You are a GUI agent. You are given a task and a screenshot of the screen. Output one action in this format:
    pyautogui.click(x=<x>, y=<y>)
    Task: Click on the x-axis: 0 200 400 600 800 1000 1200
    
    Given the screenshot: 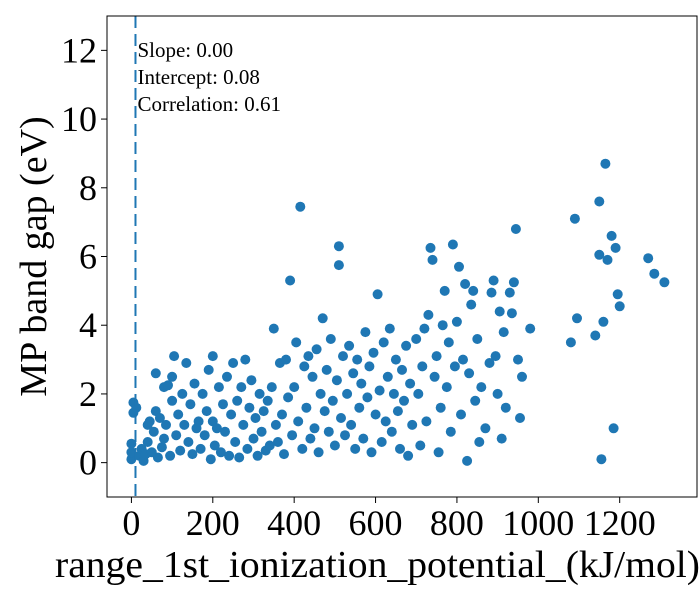 What is the action you would take?
    pyautogui.click(x=389, y=520)
    